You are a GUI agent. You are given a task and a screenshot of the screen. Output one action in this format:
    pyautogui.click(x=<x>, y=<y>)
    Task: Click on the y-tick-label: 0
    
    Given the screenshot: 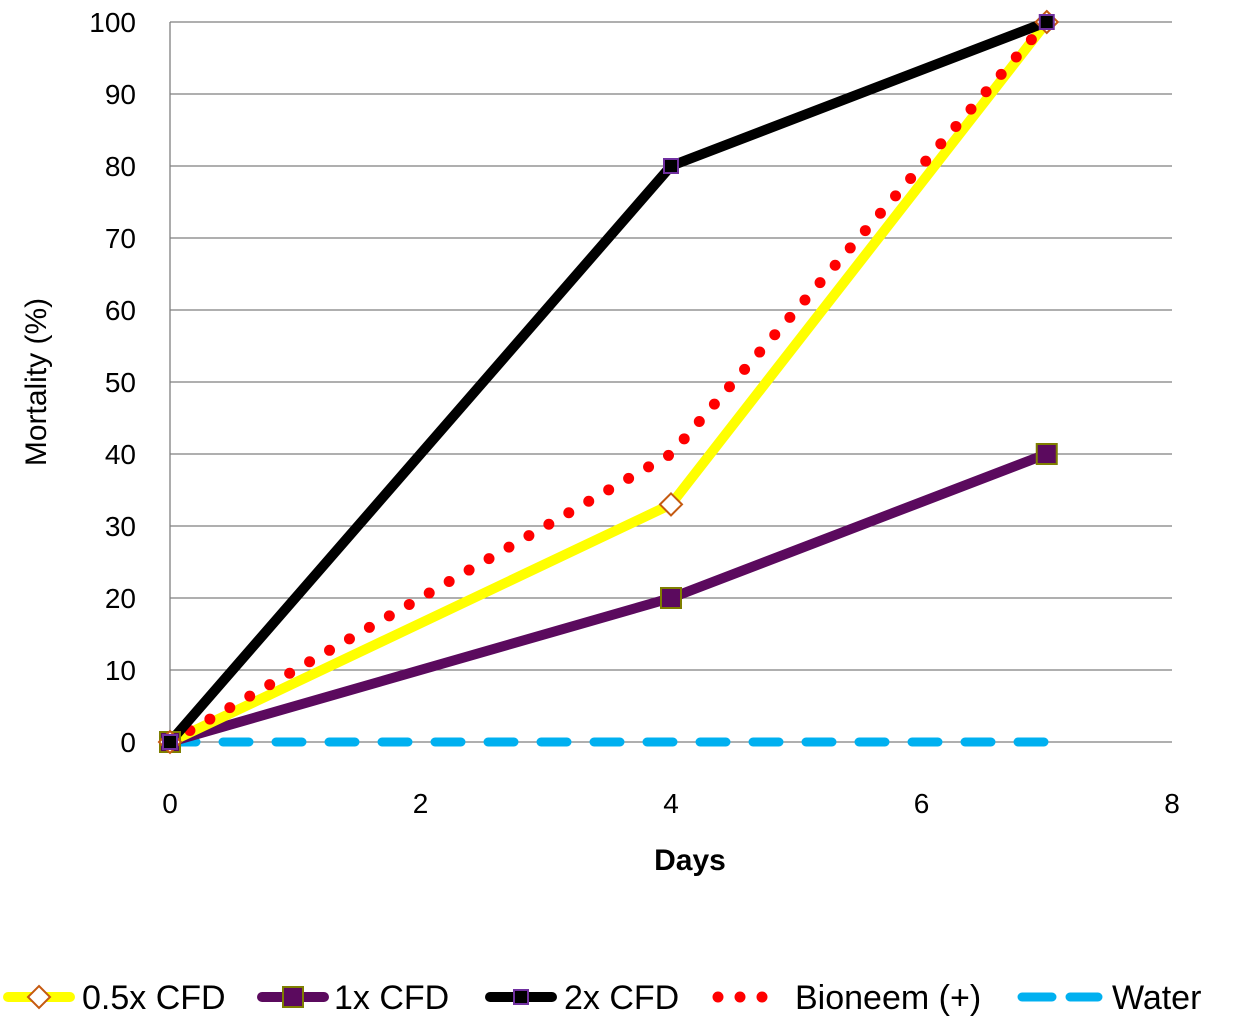 What is the action you would take?
    pyautogui.click(x=128, y=742)
    